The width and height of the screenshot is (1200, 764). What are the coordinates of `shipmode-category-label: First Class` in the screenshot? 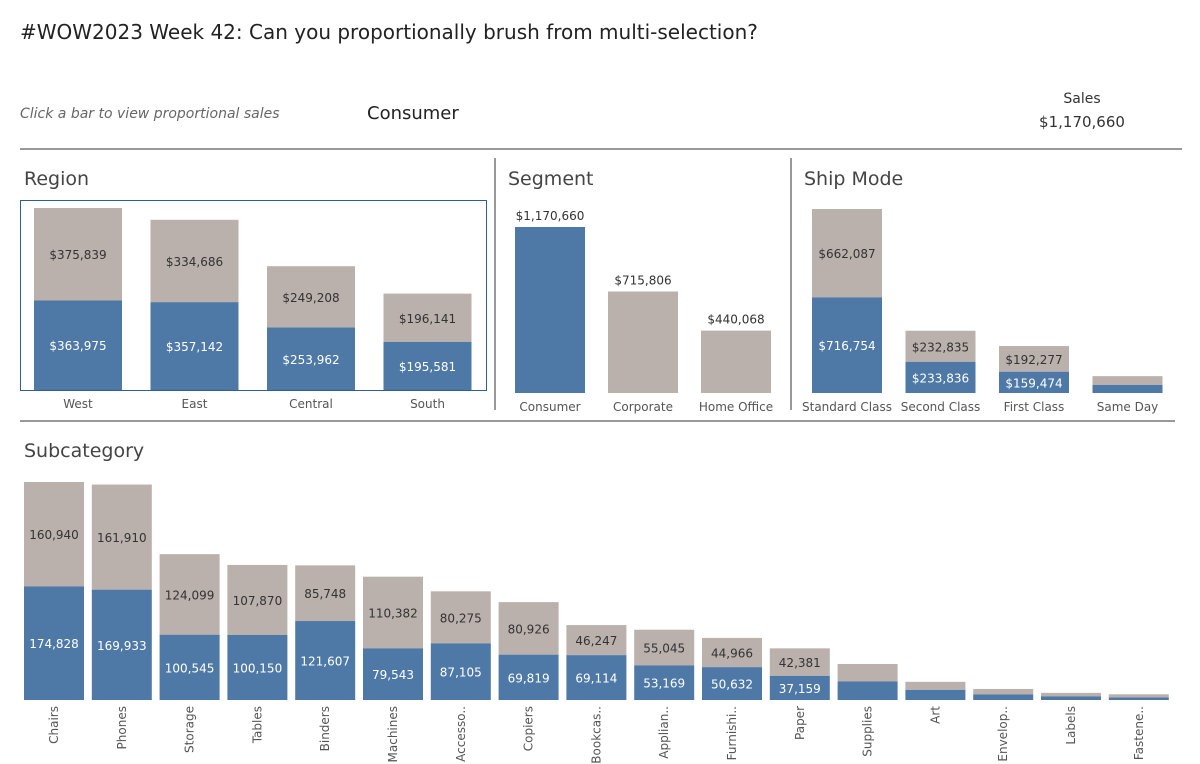 It's located at (1034, 407).